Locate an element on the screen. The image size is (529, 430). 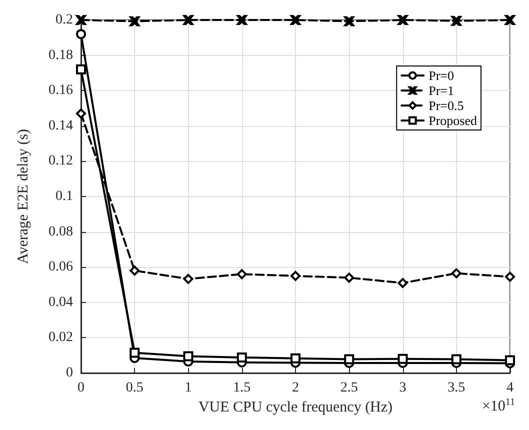
x-tick-label: 4 is located at coordinates (510, 388).